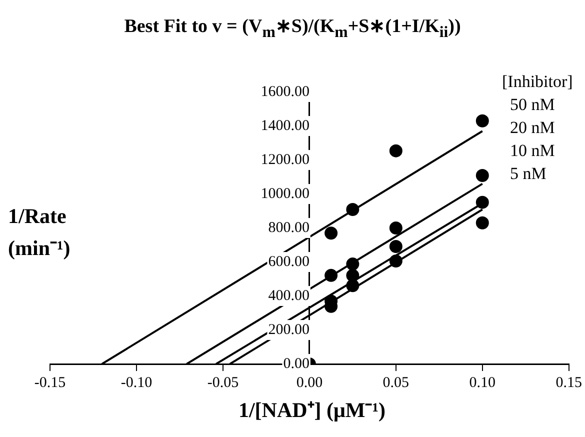  What do you see at coordinates (50, 382) in the screenshot?
I see `x-tick-label: -0.15` at bounding box center [50, 382].